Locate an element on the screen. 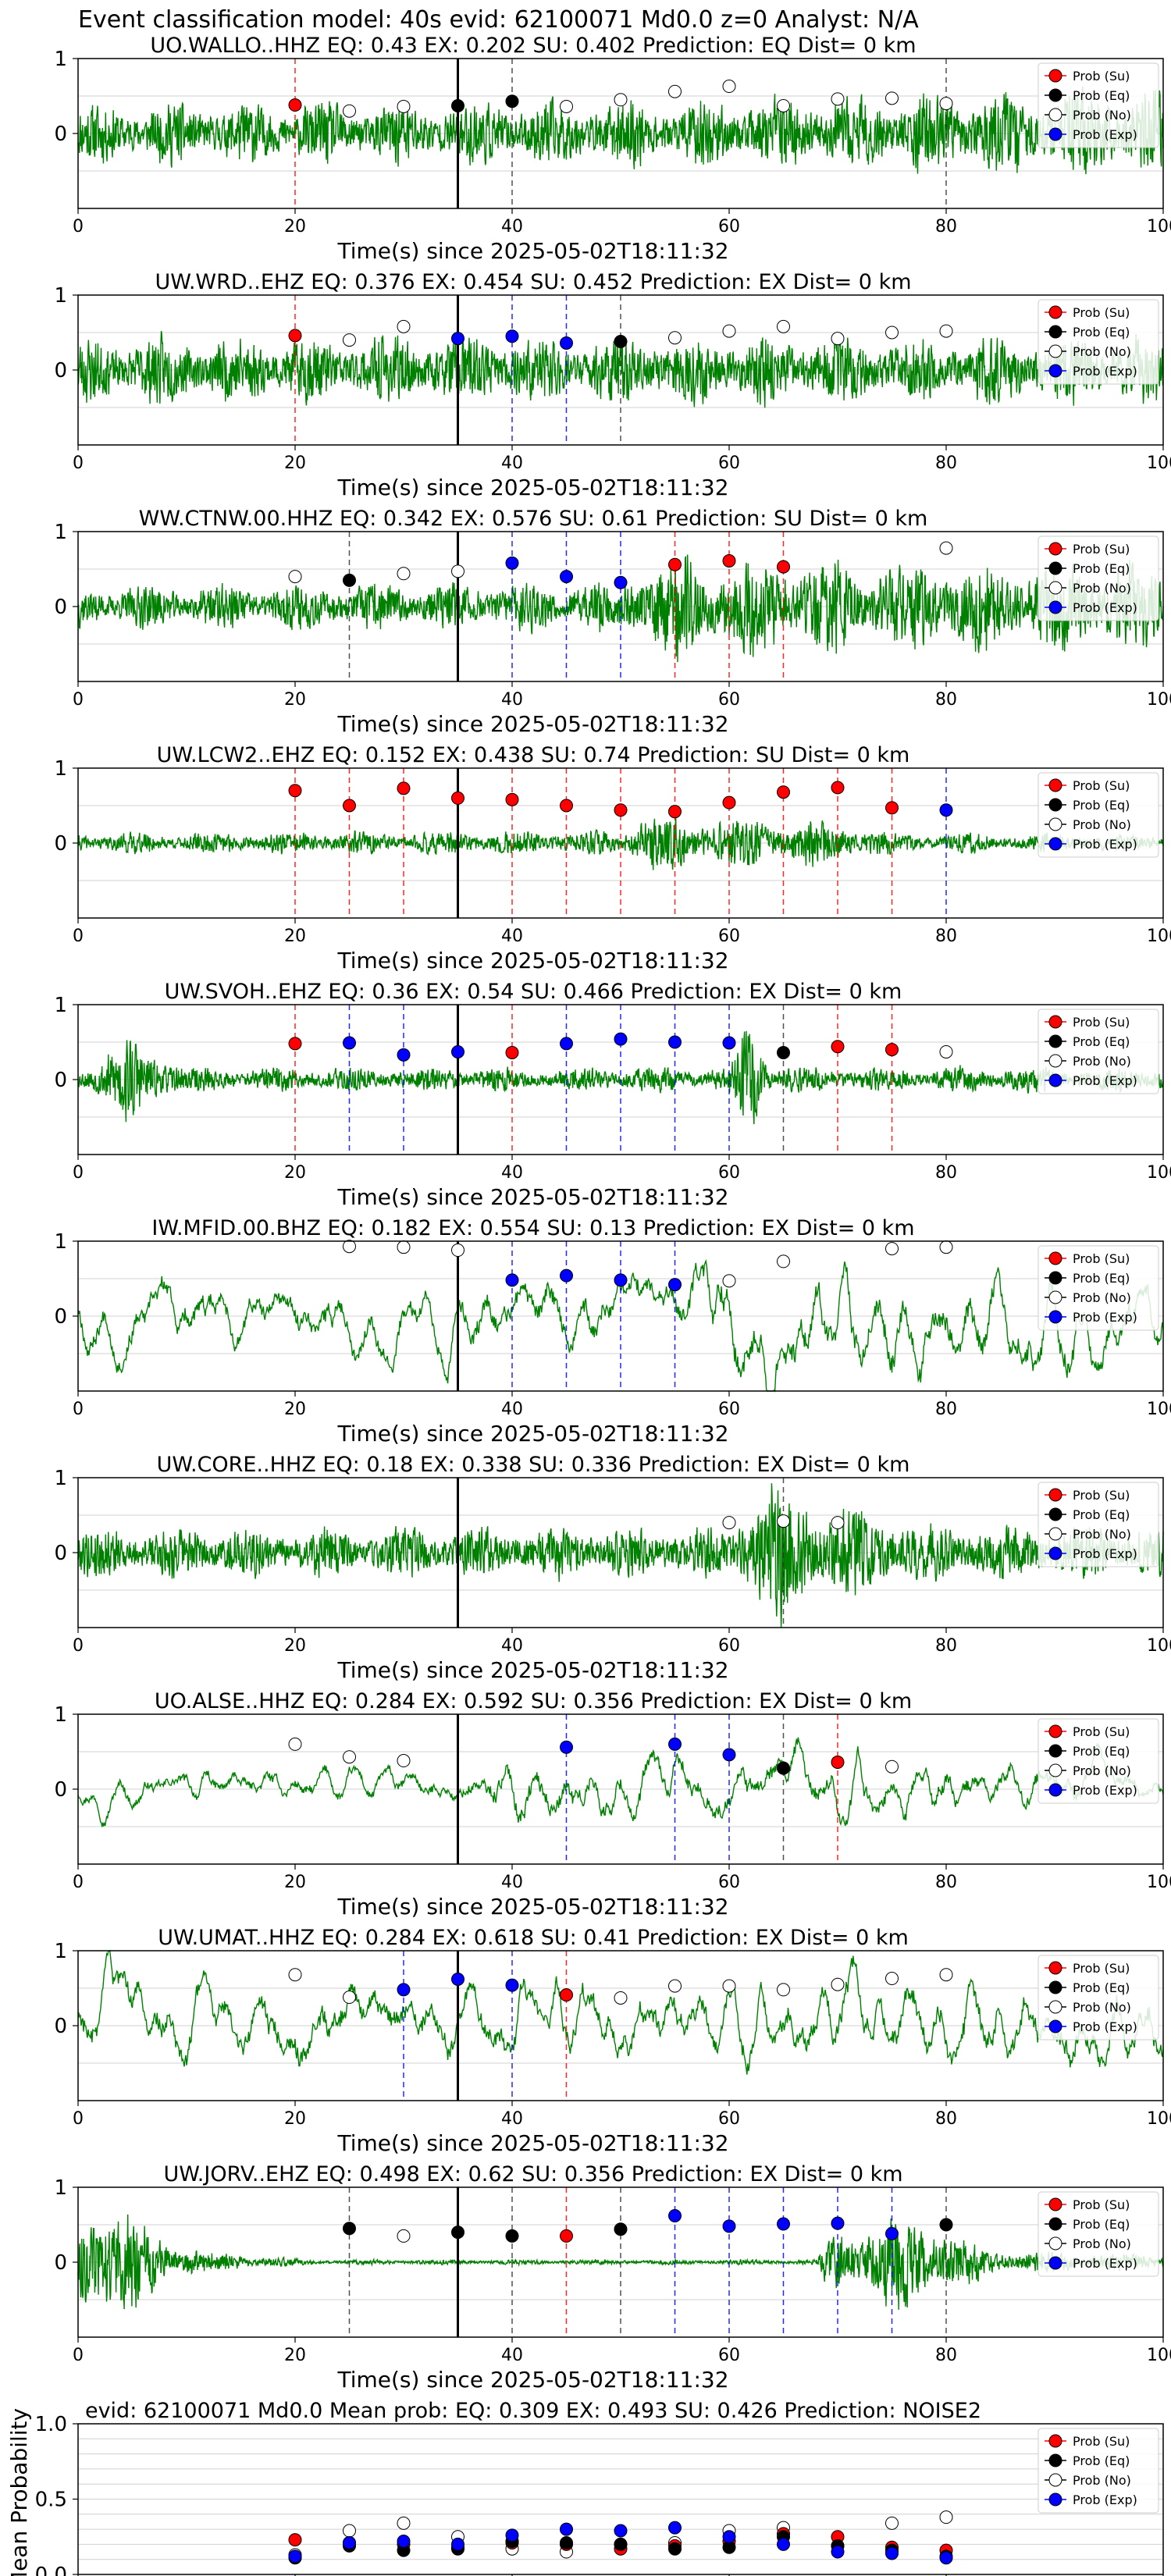  mean-prob-point-su is located at coordinates (295, 2540).